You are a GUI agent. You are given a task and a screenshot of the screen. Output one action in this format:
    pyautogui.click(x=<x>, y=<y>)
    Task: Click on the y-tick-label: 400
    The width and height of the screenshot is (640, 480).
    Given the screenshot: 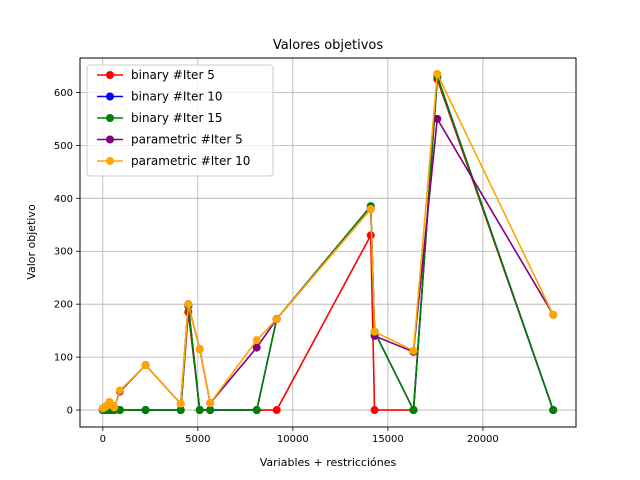 What is the action you would take?
    pyautogui.click(x=63, y=199)
    